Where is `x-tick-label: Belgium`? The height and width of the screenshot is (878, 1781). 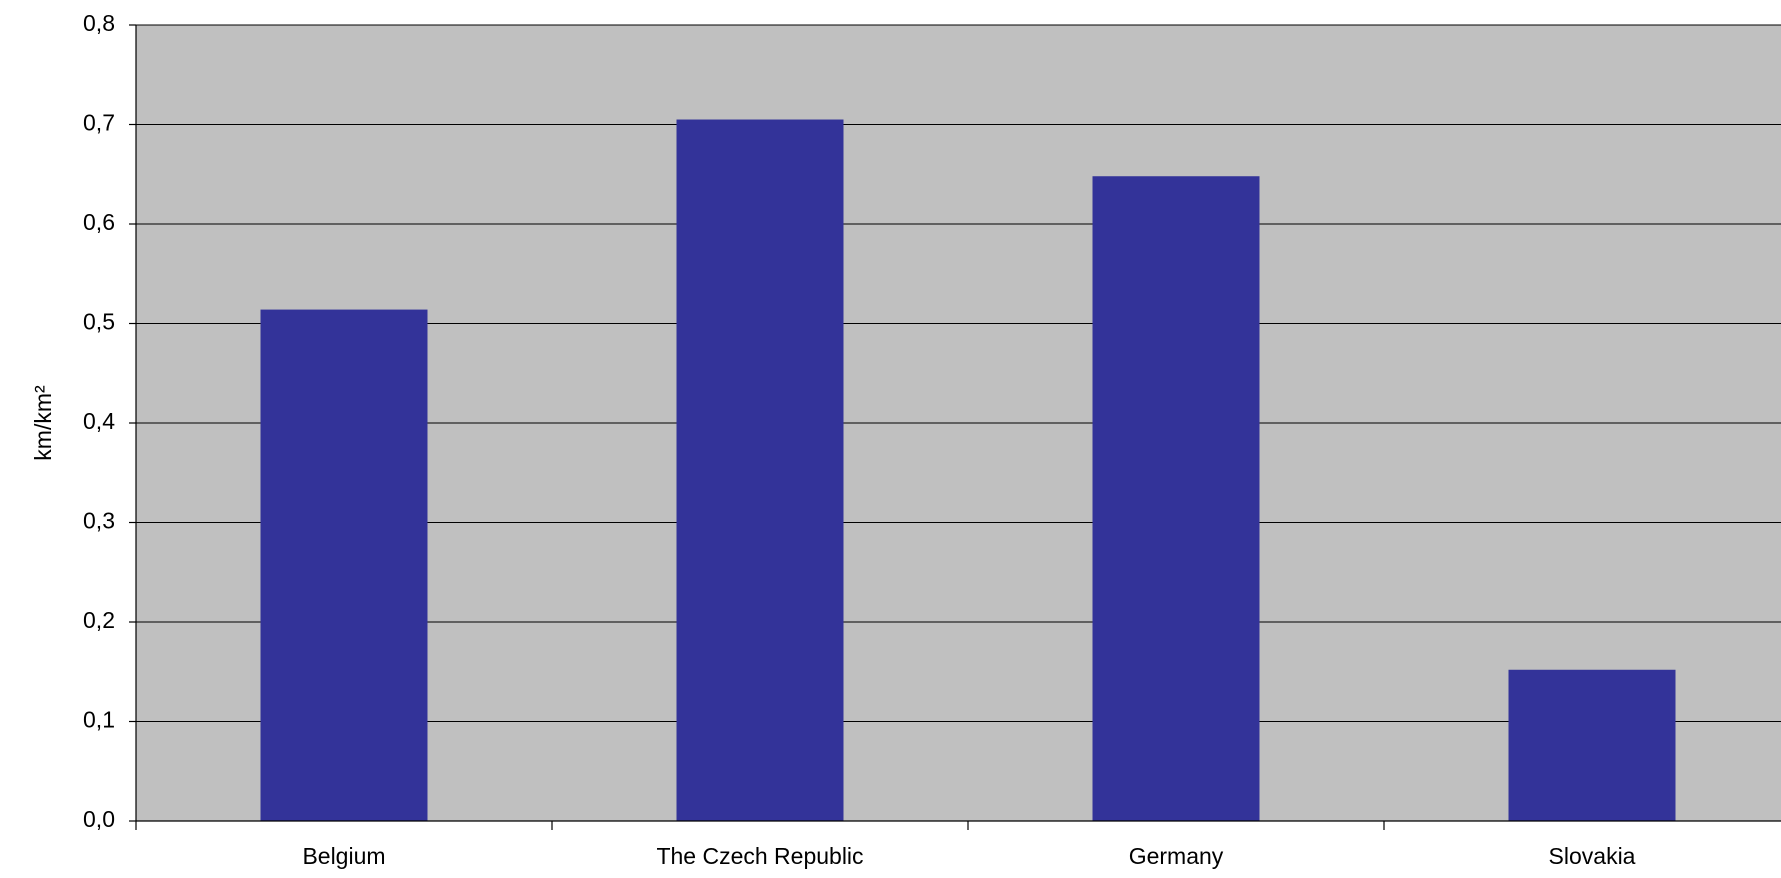
x-tick-label: Belgium is located at coordinates (343, 856).